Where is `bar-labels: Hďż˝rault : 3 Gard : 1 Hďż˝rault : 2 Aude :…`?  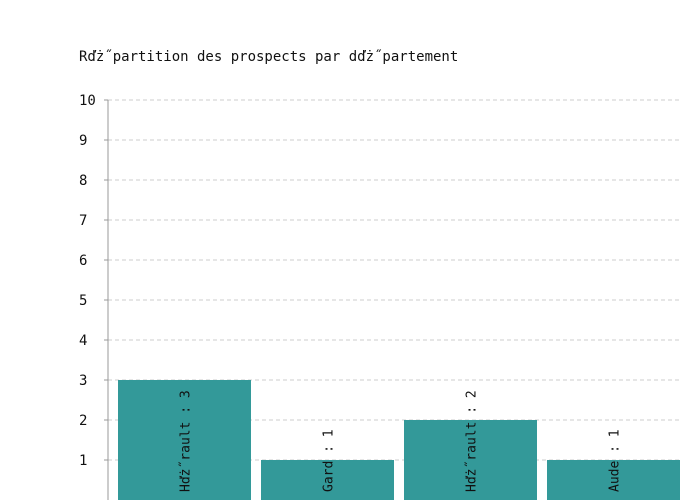
bar-labels: Hďż˝rault : 3 Gard : 1 Hďż˝rault : 2 Aude :… is located at coordinates (401, 441).